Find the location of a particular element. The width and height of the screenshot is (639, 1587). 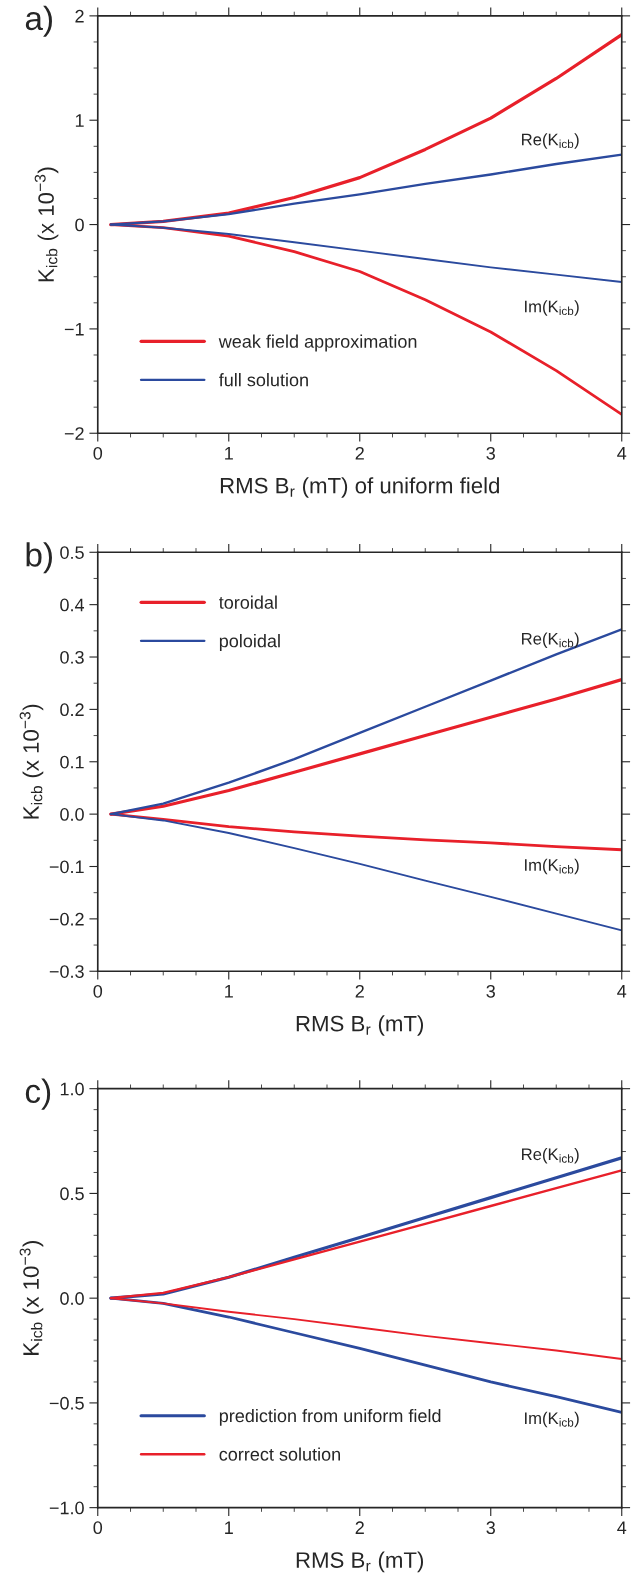

legend-label: full solution is located at coordinates (263, 380).